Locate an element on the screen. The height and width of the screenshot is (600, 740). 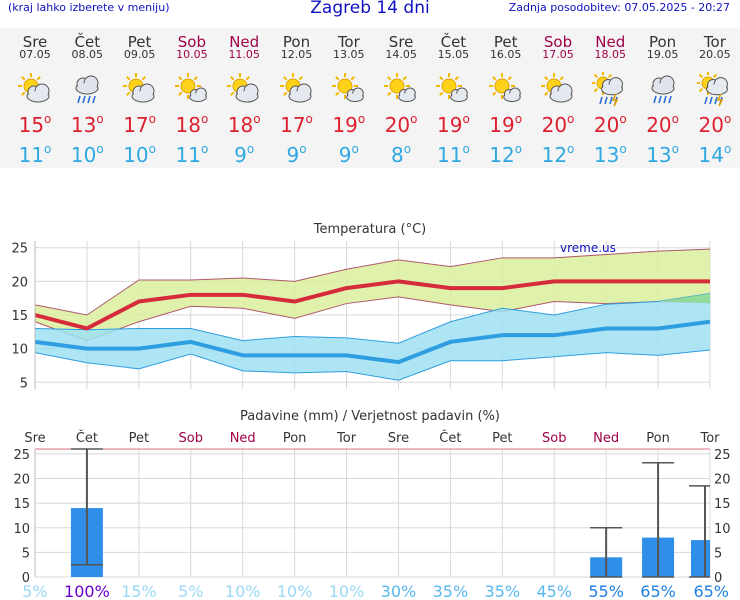
probability-label: 45% is located at coordinates (554, 591).